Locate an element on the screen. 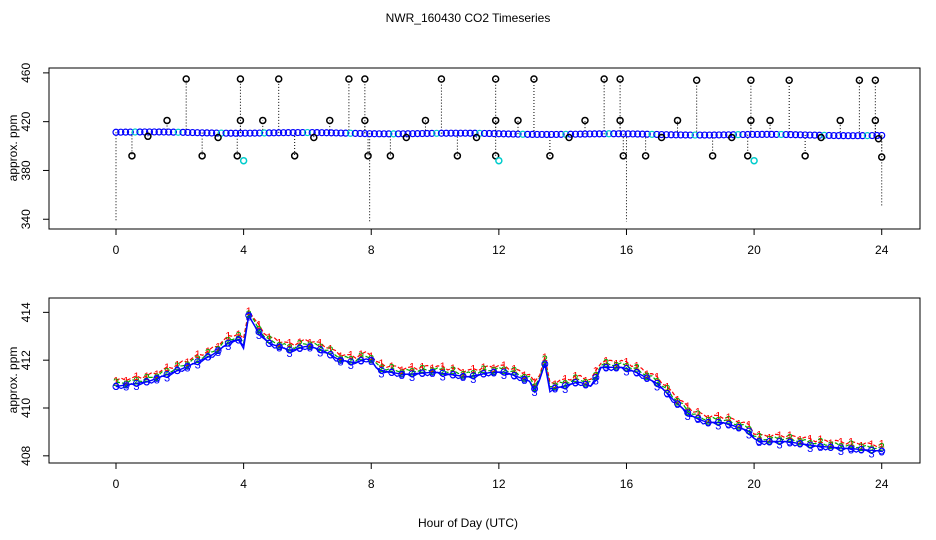 Image resolution: width=936 pixels, height=540 pixels. bottom-y-axis-label: approx. ppm is located at coordinates (13, 380).